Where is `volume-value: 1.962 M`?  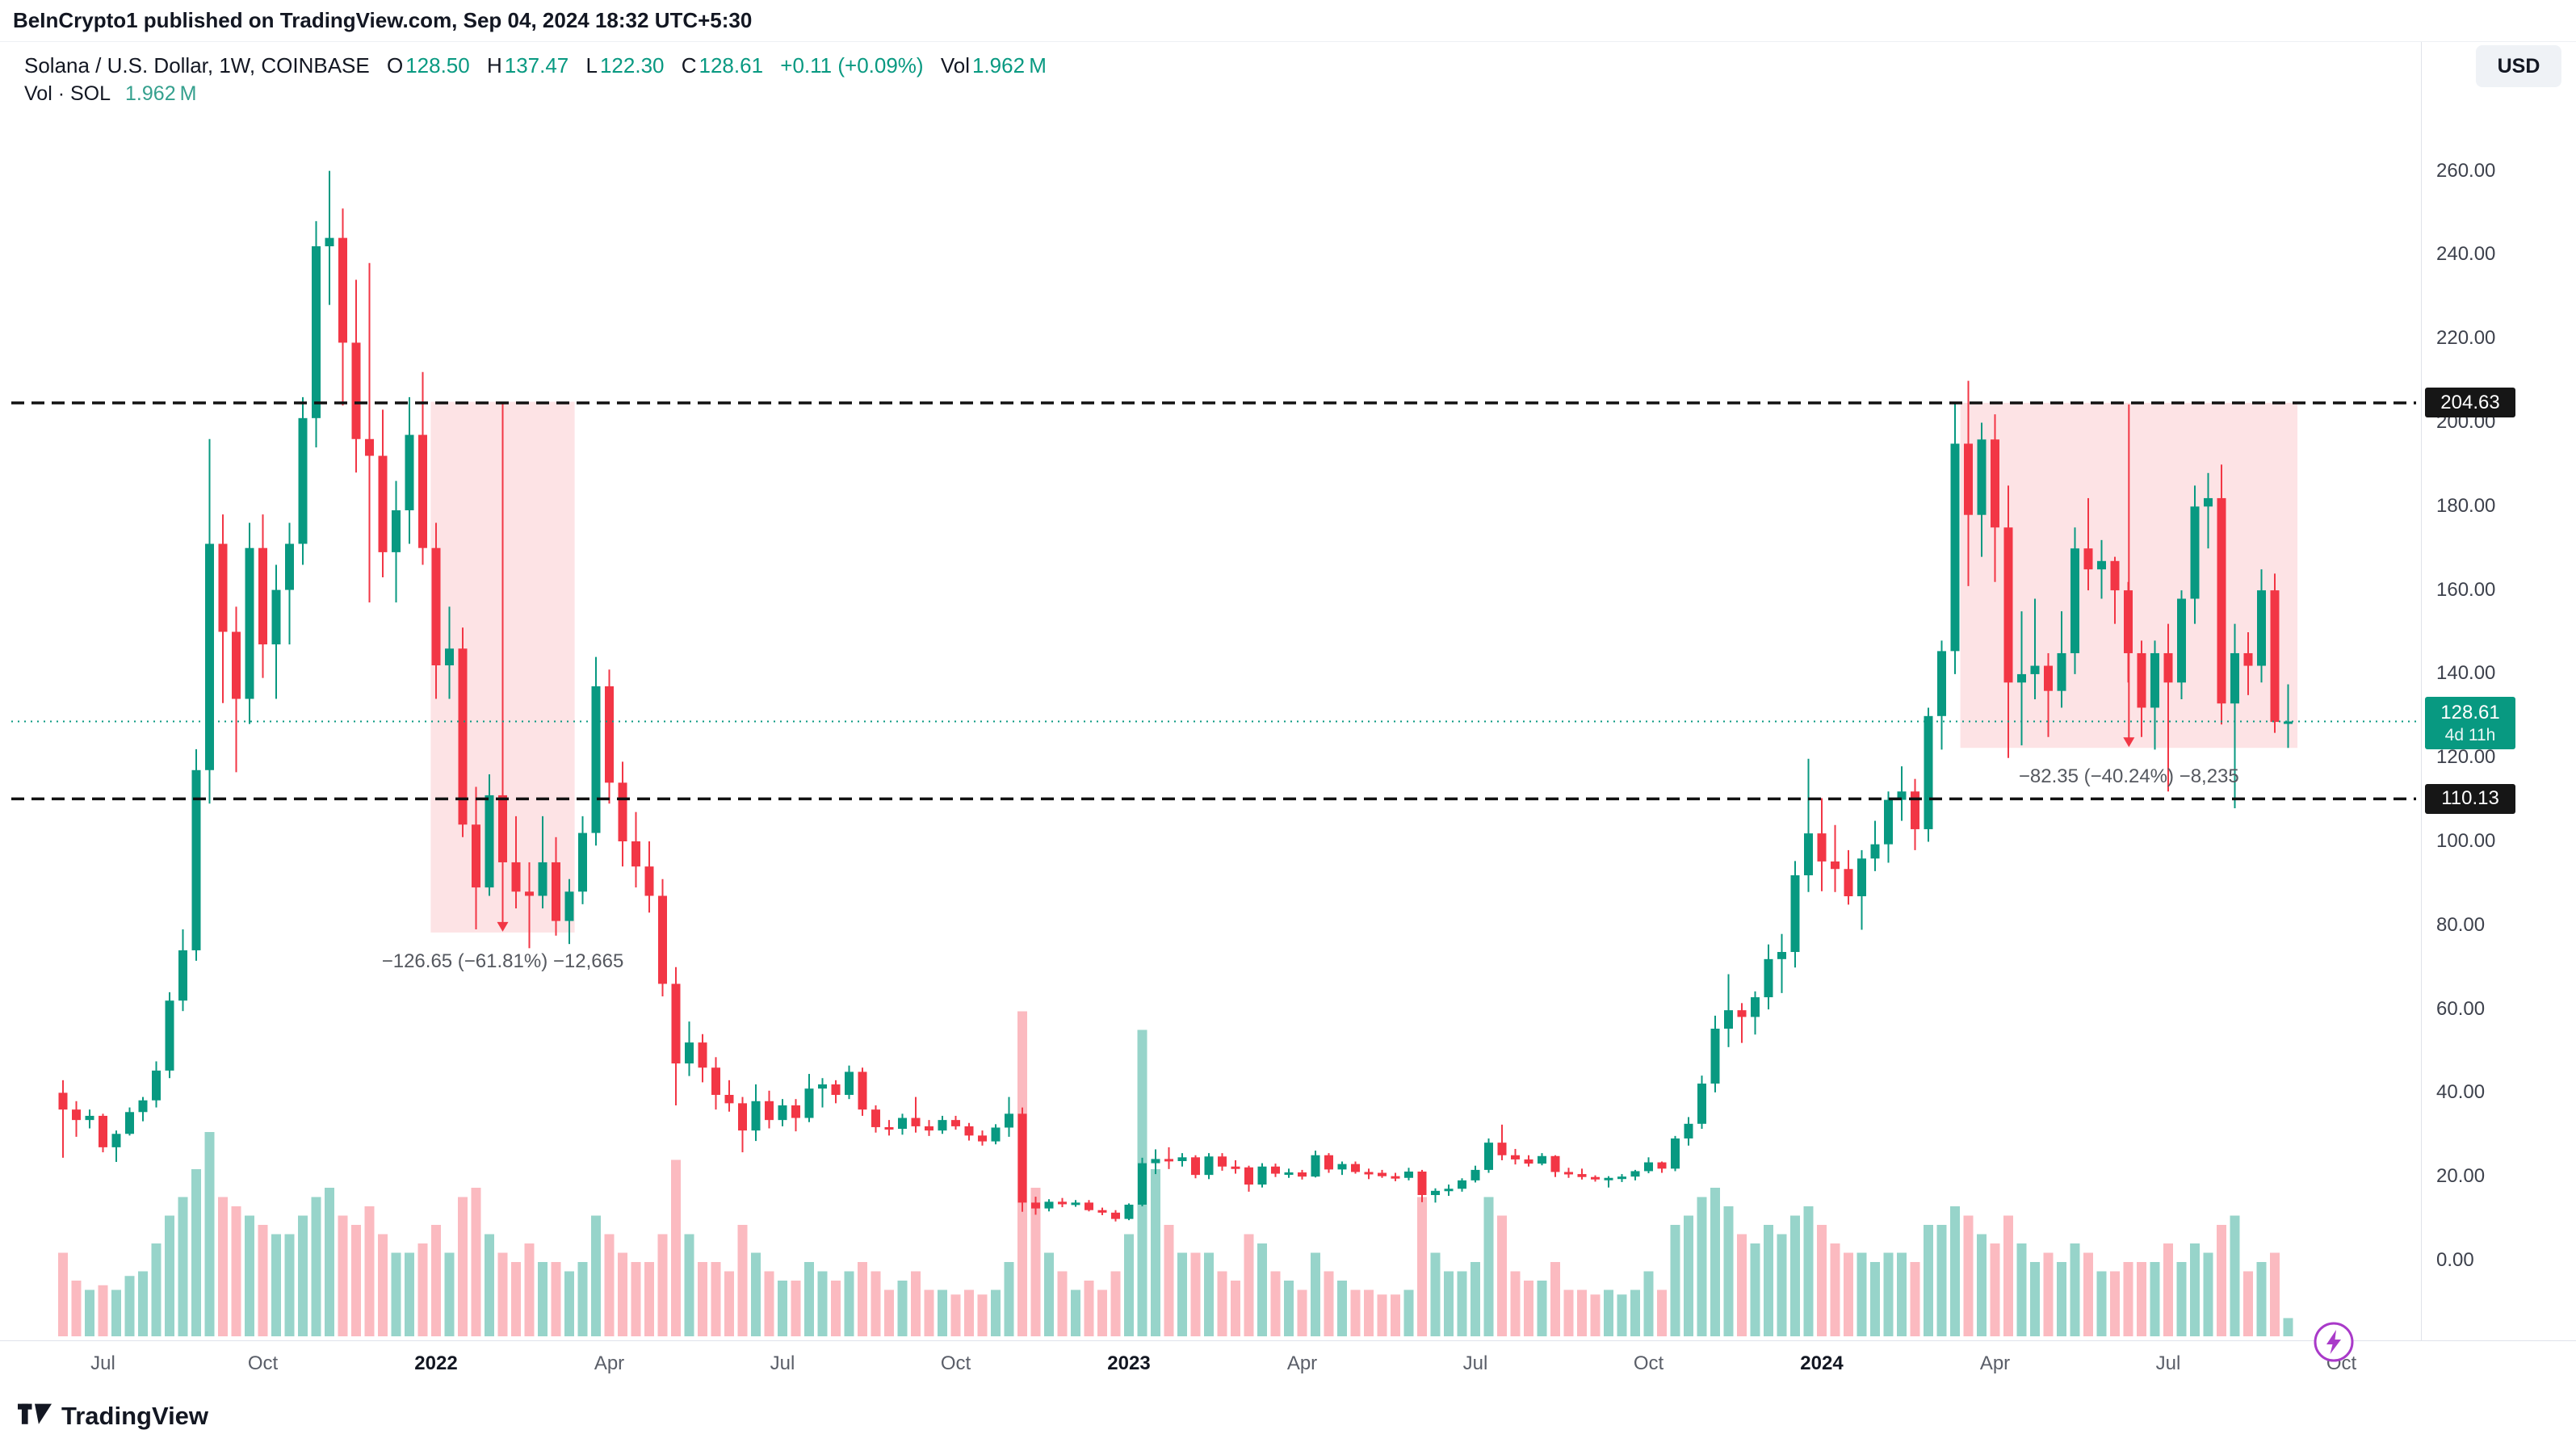
volume-value: 1.962 M is located at coordinates (1009, 65).